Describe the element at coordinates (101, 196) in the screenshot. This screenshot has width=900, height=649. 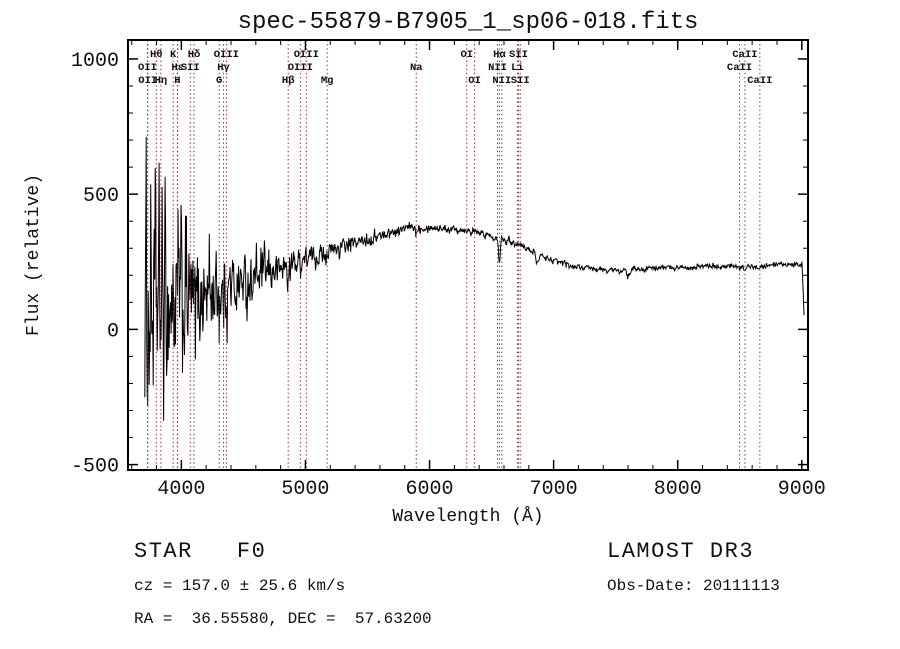
I see `y-tick-label: 500` at that location.